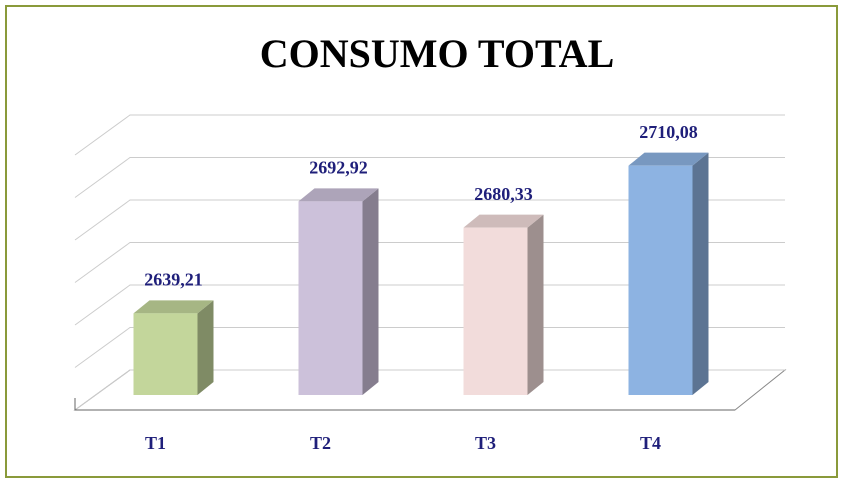 This screenshot has width=843, height=483. Describe the element at coordinates (485, 443) in the screenshot. I see `x-tick-label: T3` at that location.